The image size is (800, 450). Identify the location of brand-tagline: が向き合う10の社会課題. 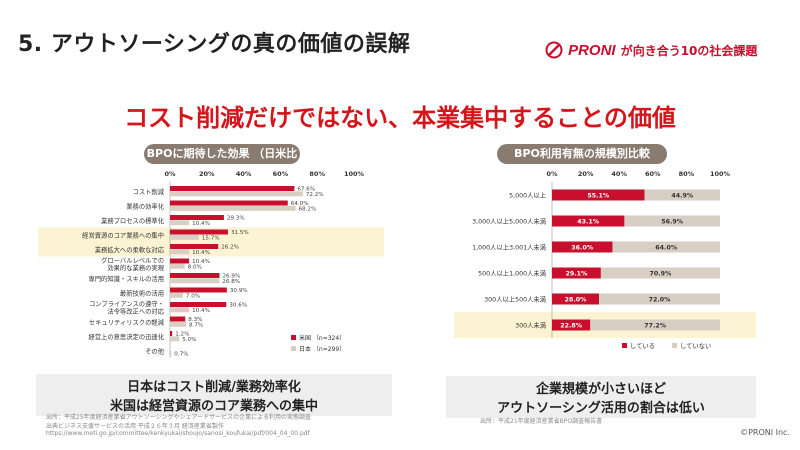
(689, 51).